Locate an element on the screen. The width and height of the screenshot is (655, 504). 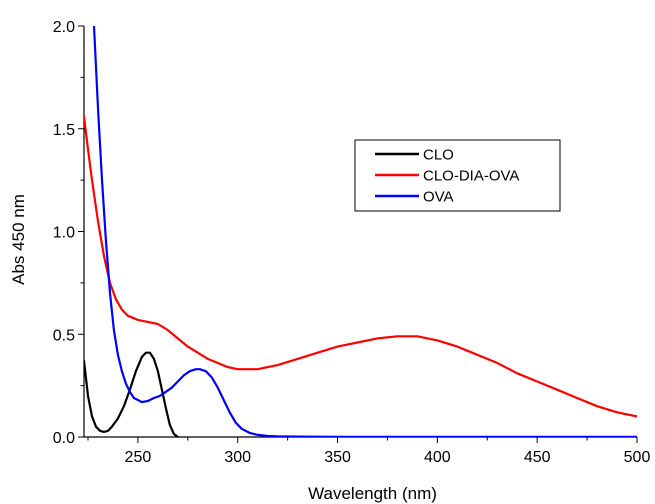
x-axis-label: Wavelength (nm) is located at coordinates (372, 493).